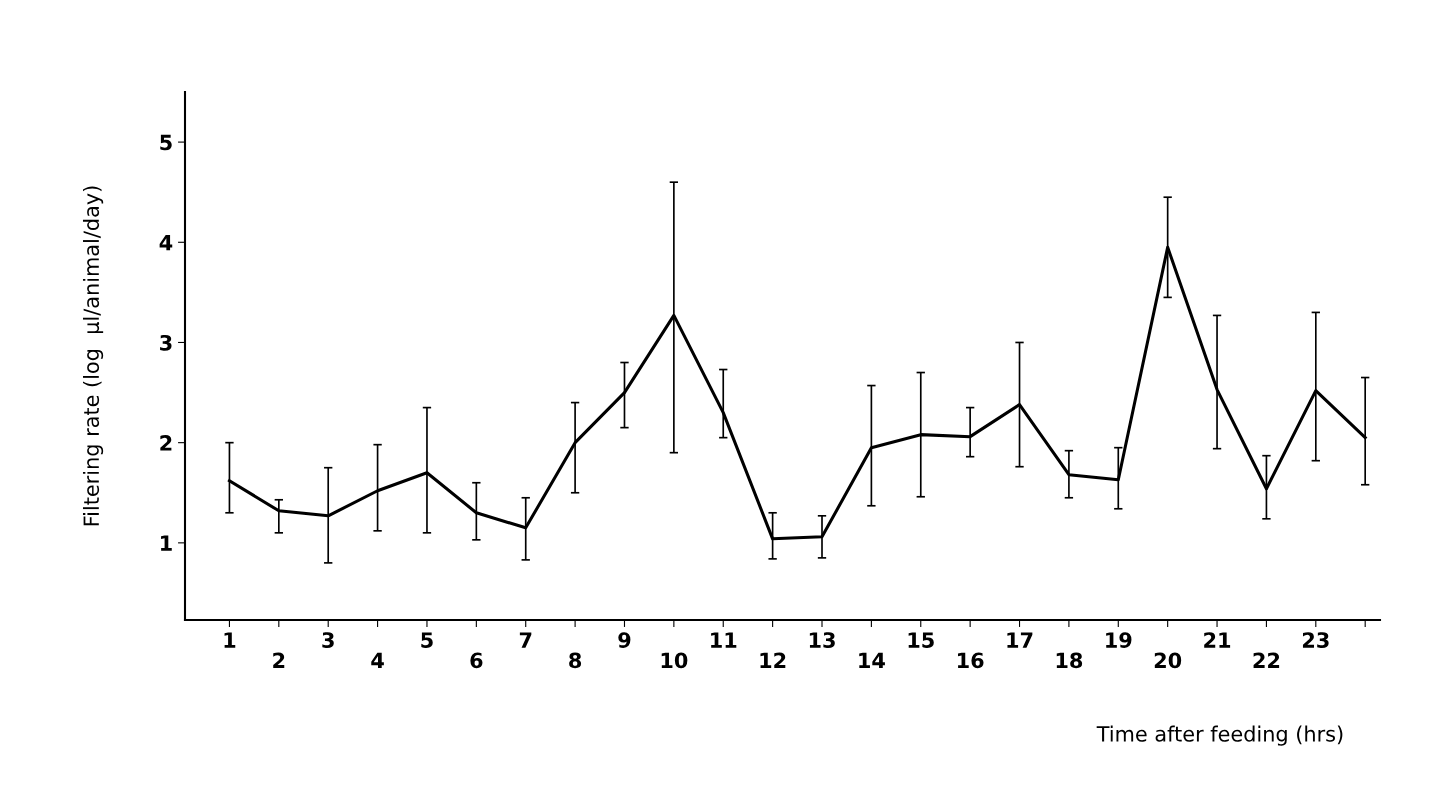  What do you see at coordinates (476, 660) in the screenshot?
I see `x2-tick-label: 6` at bounding box center [476, 660].